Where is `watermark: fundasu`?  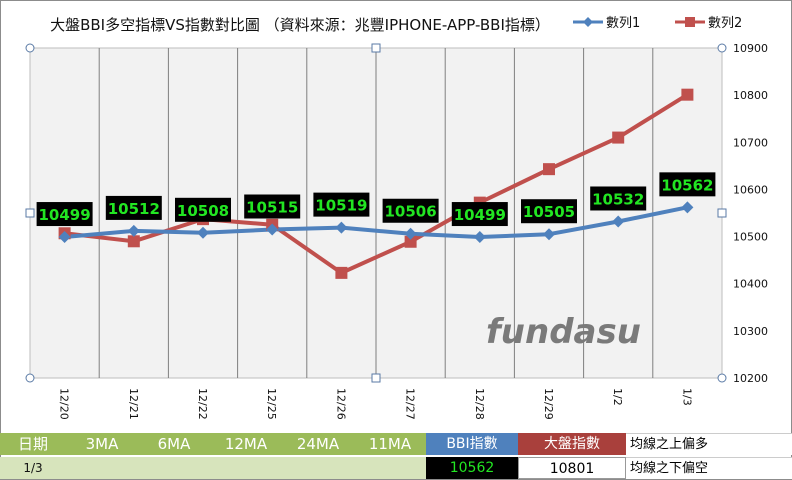 watermark: fundasu is located at coordinates (563, 332).